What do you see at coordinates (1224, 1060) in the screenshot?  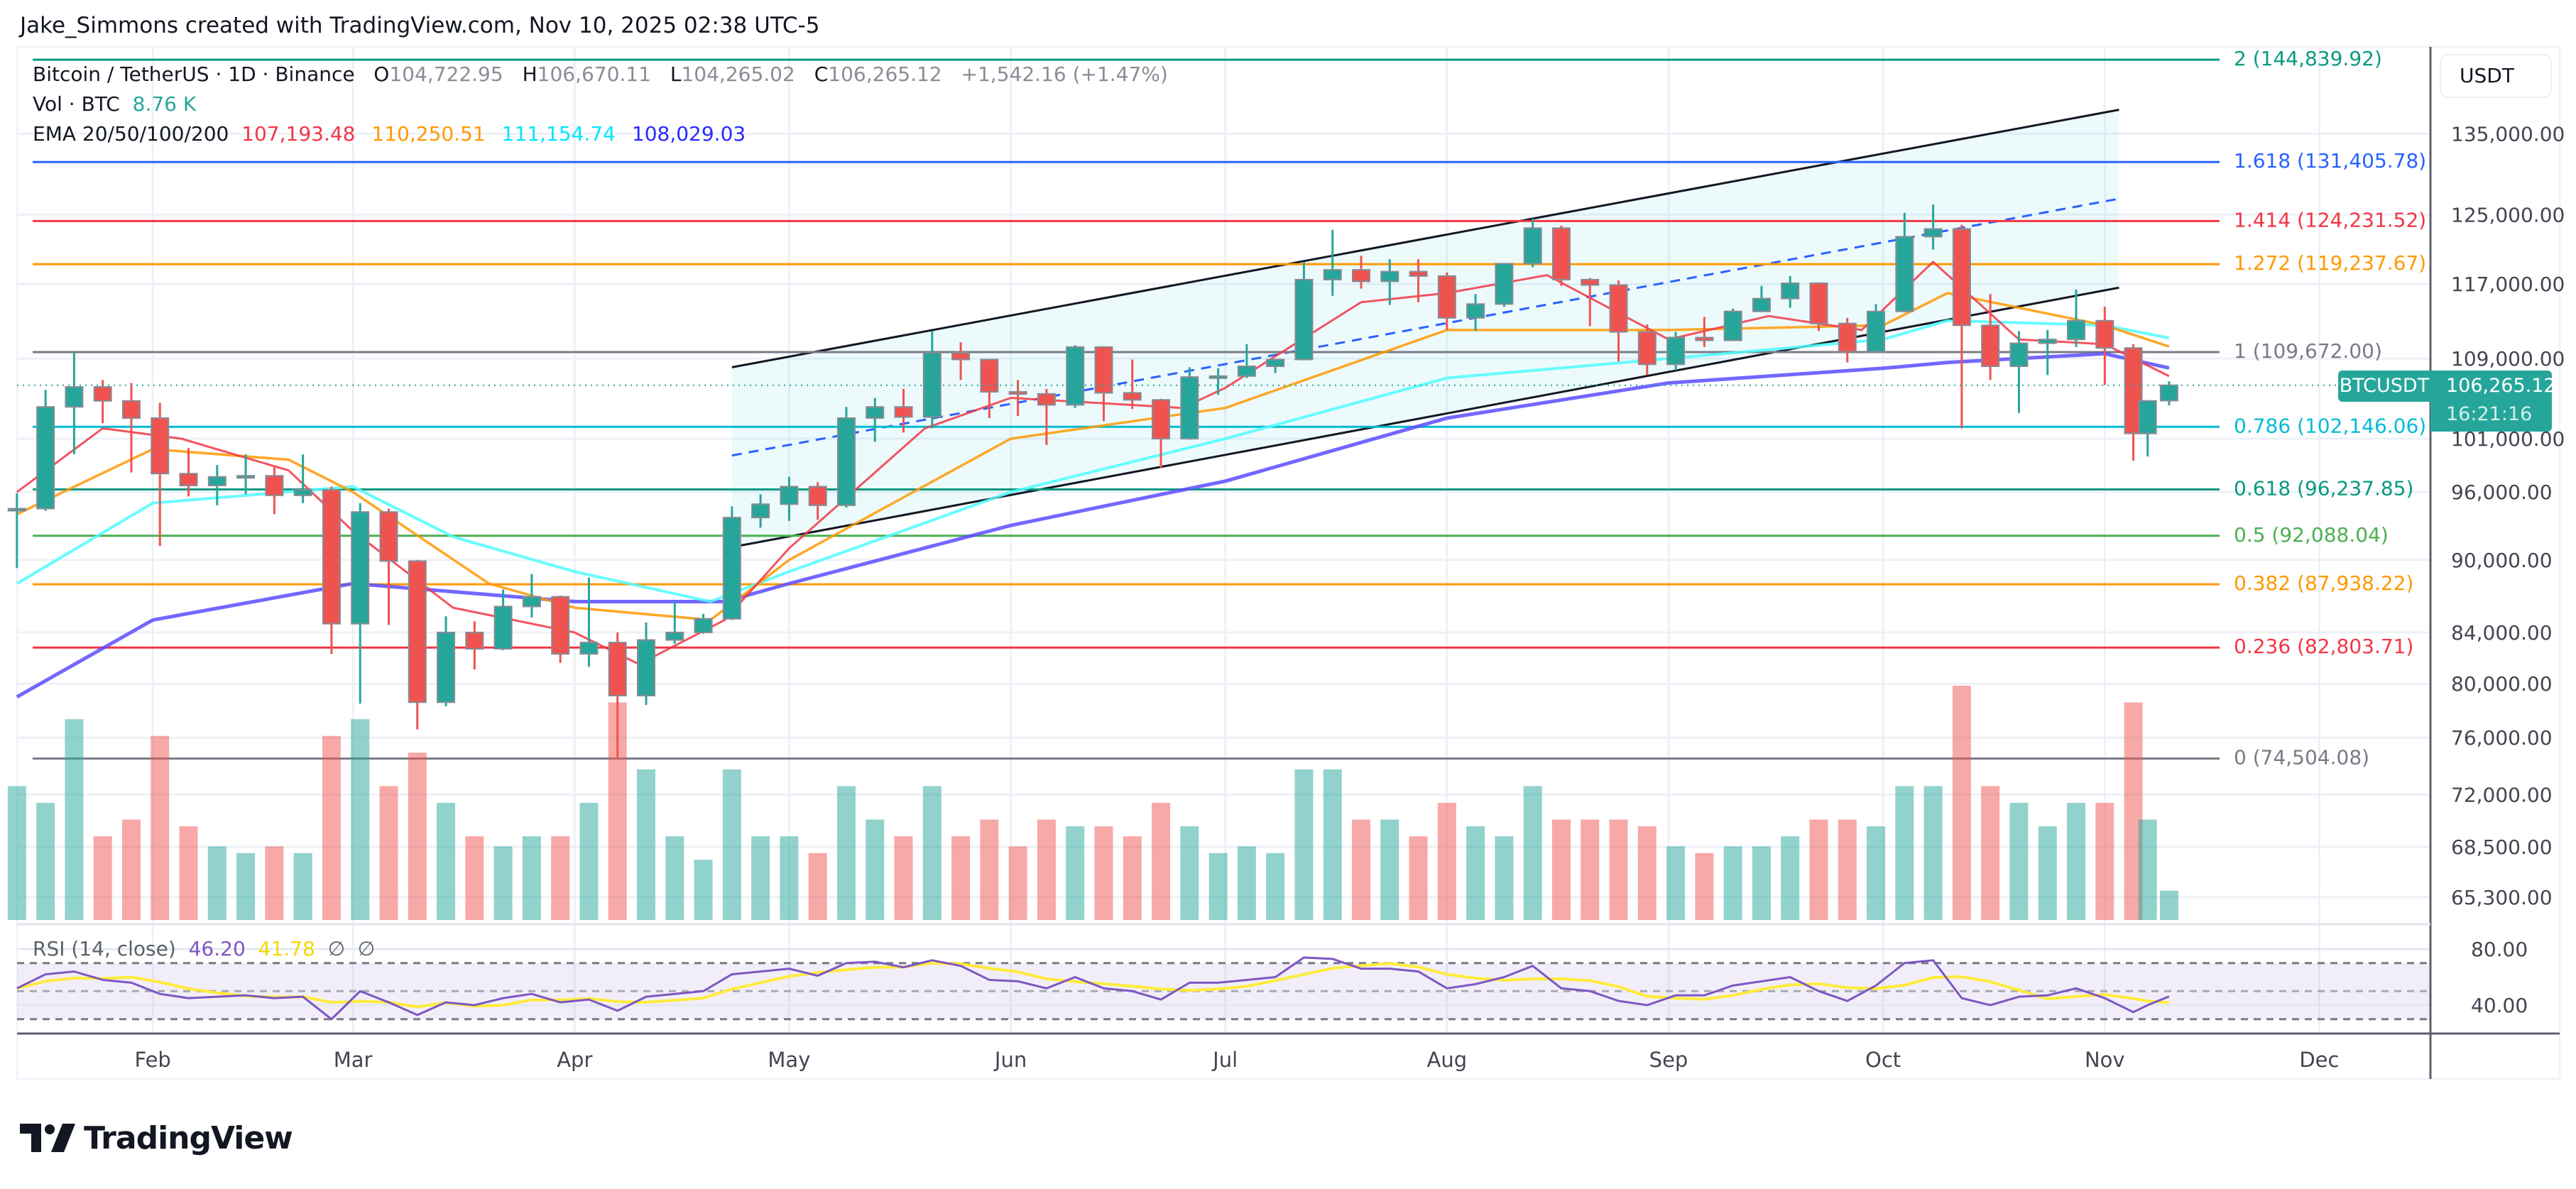 I see `time-tick-label: Jul` at bounding box center [1224, 1060].